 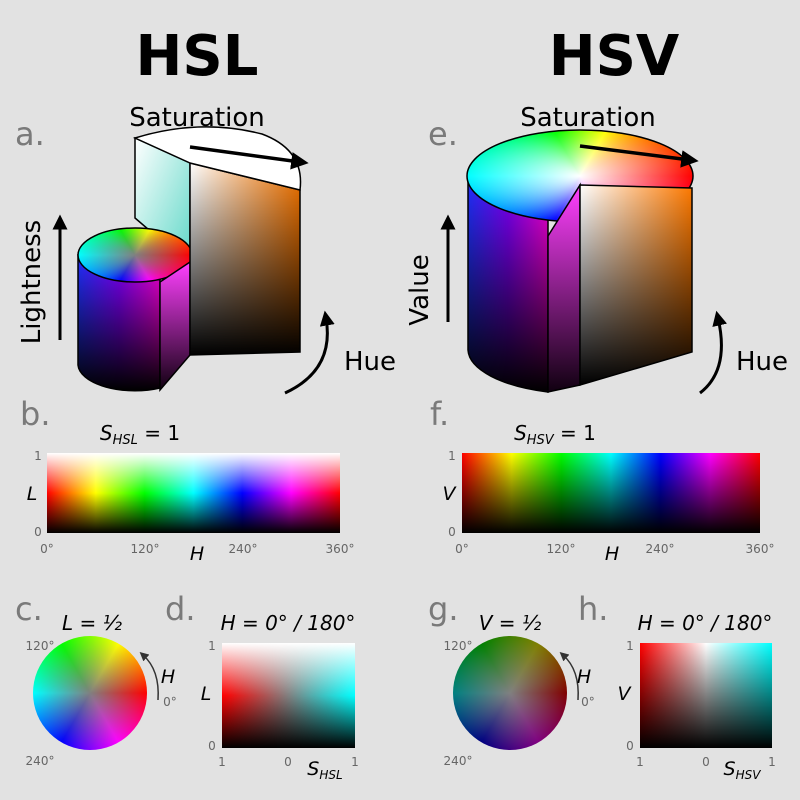 I want to click on caption-sub: HSV, so click(x=541, y=440).